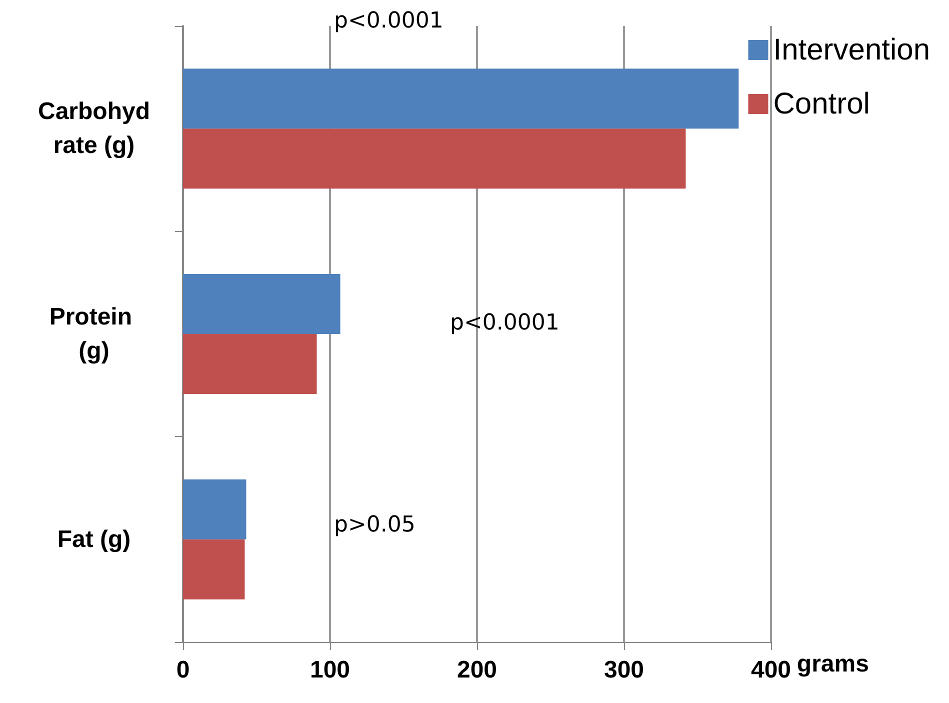 The width and height of the screenshot is (949, 703). I want to click on x-tick-label: 300, so click(624, 670).